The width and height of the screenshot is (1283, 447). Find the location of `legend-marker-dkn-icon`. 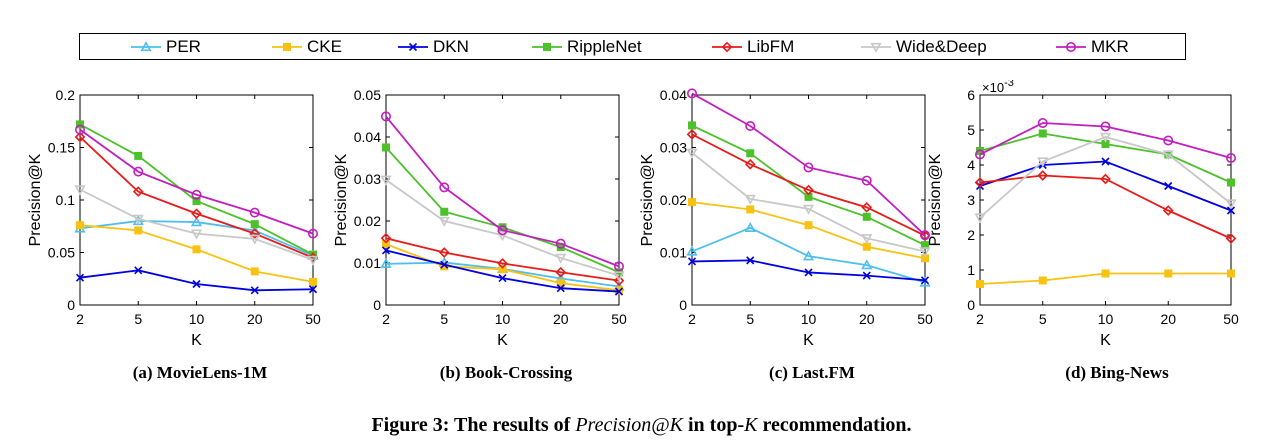

legend-marker-dkn-icon is located at coordinates (413, 47).